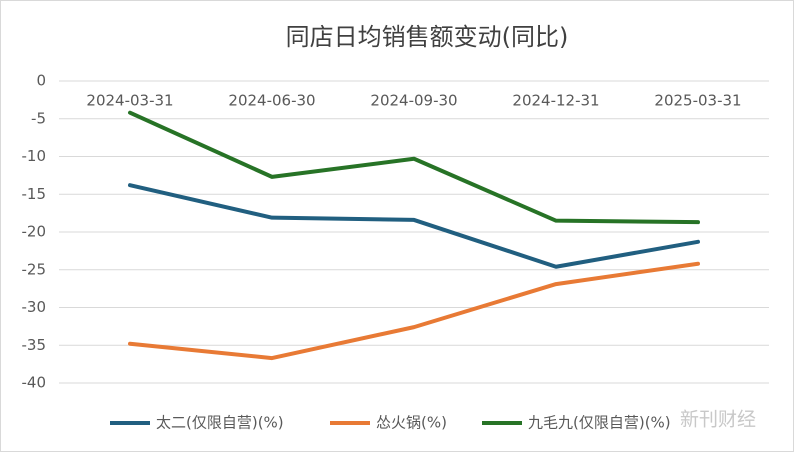  What do you see at coordinates (34, 269) in the screenshot?
I see `y-tick-label: -25` at bounding box center [34, 269].